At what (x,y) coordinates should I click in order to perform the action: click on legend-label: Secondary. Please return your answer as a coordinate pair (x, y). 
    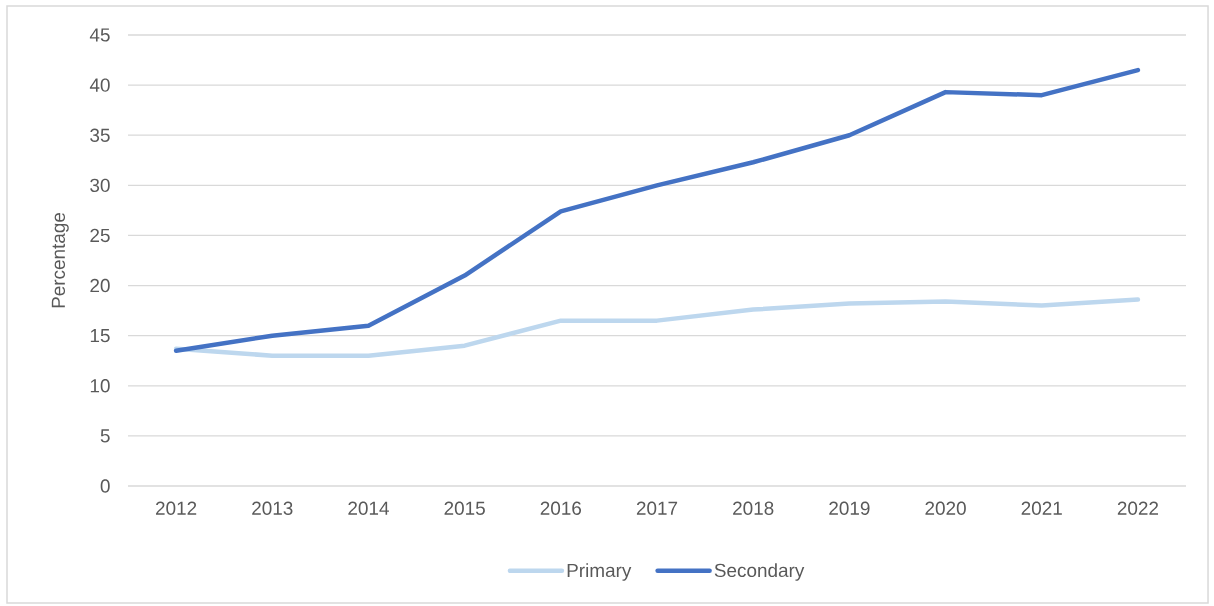
    Looking at the image, I should click on (759, 572).